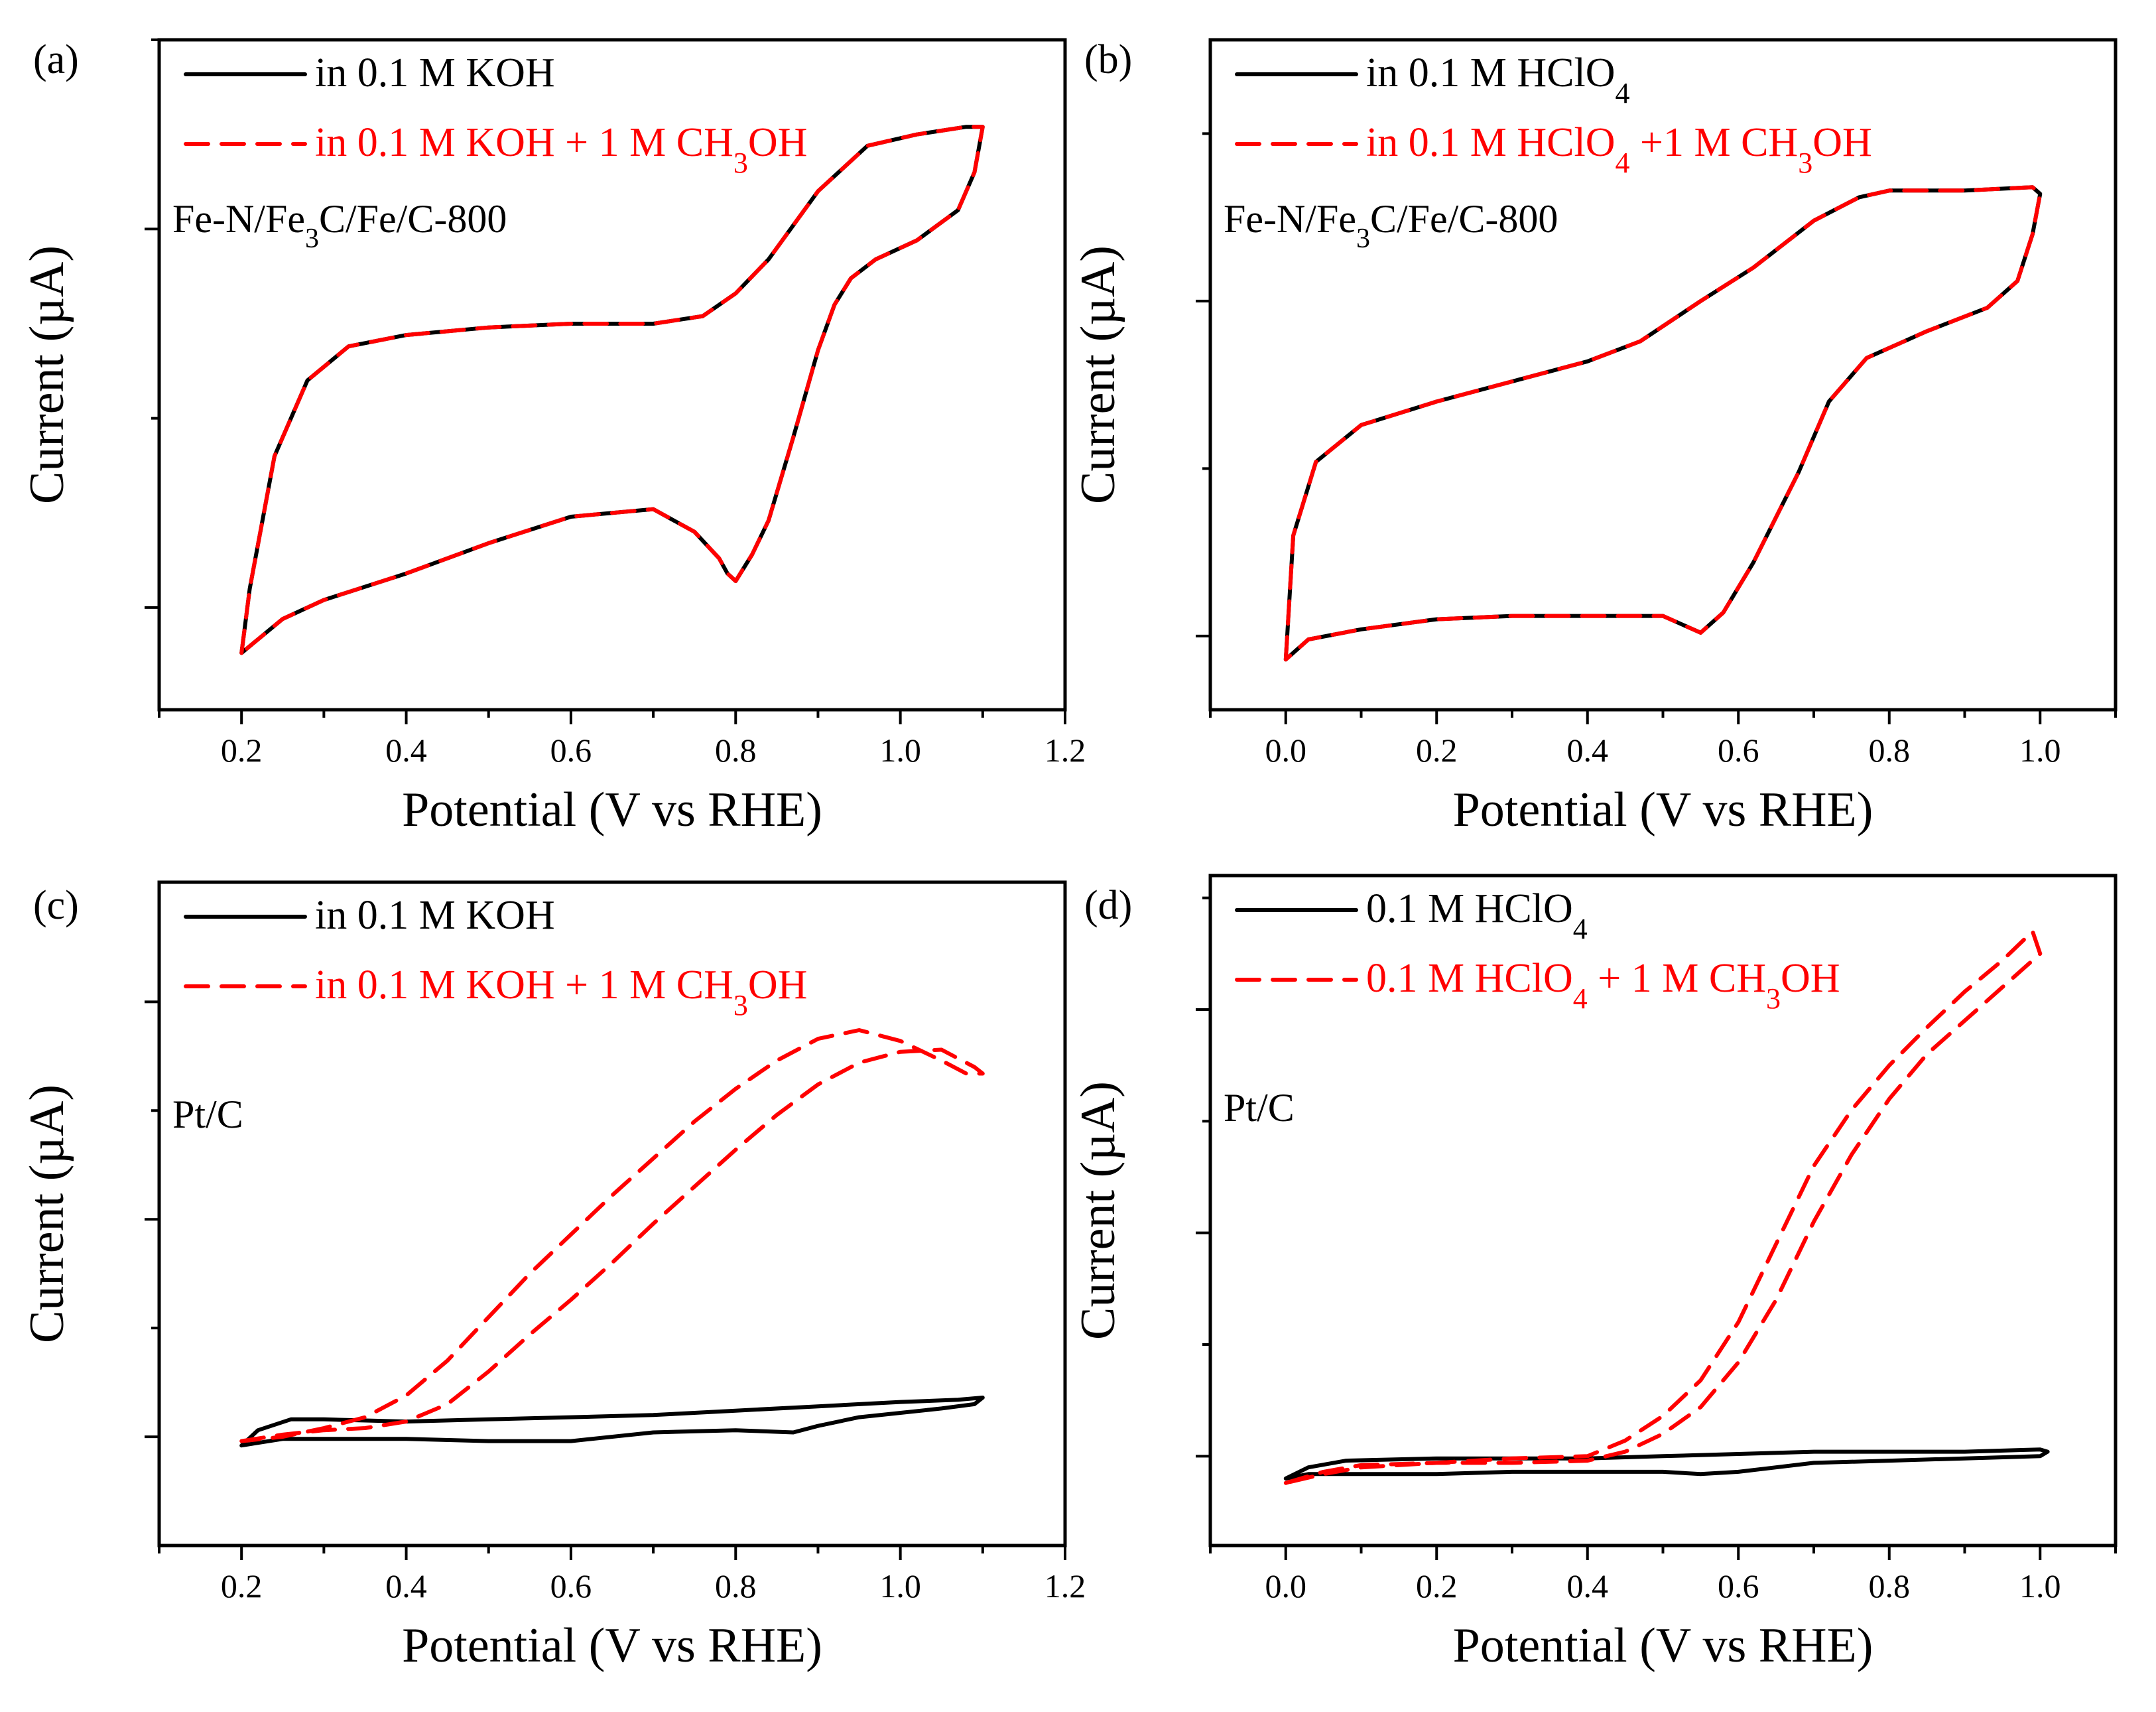  I want to click on panel-b-x-tick-label: 1.0, so click(2040, 750).